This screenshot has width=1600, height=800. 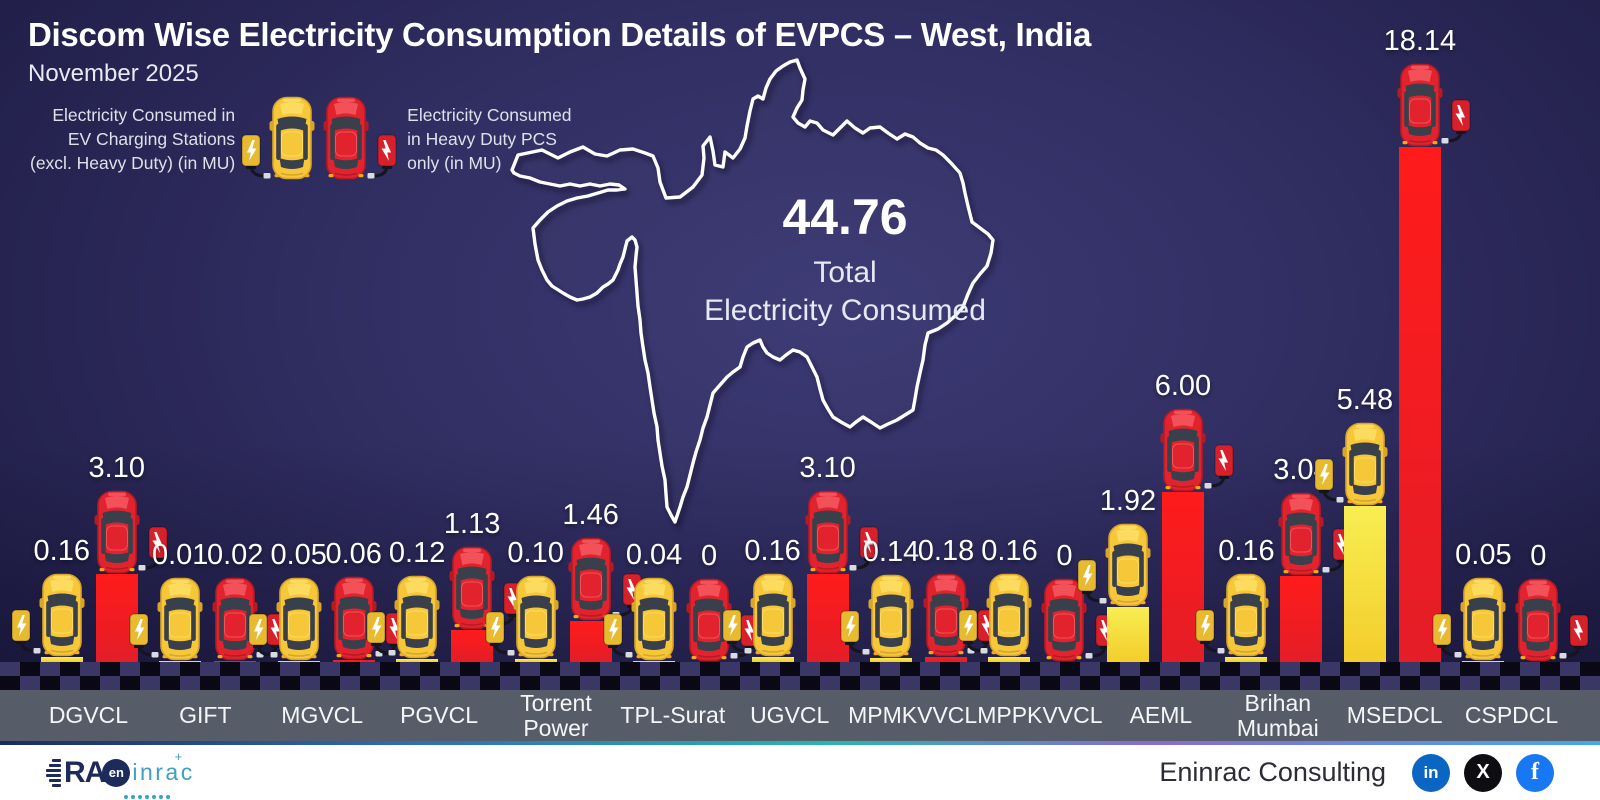 I want to click on ev-bar: 0.04, so click(x=642, y=600).